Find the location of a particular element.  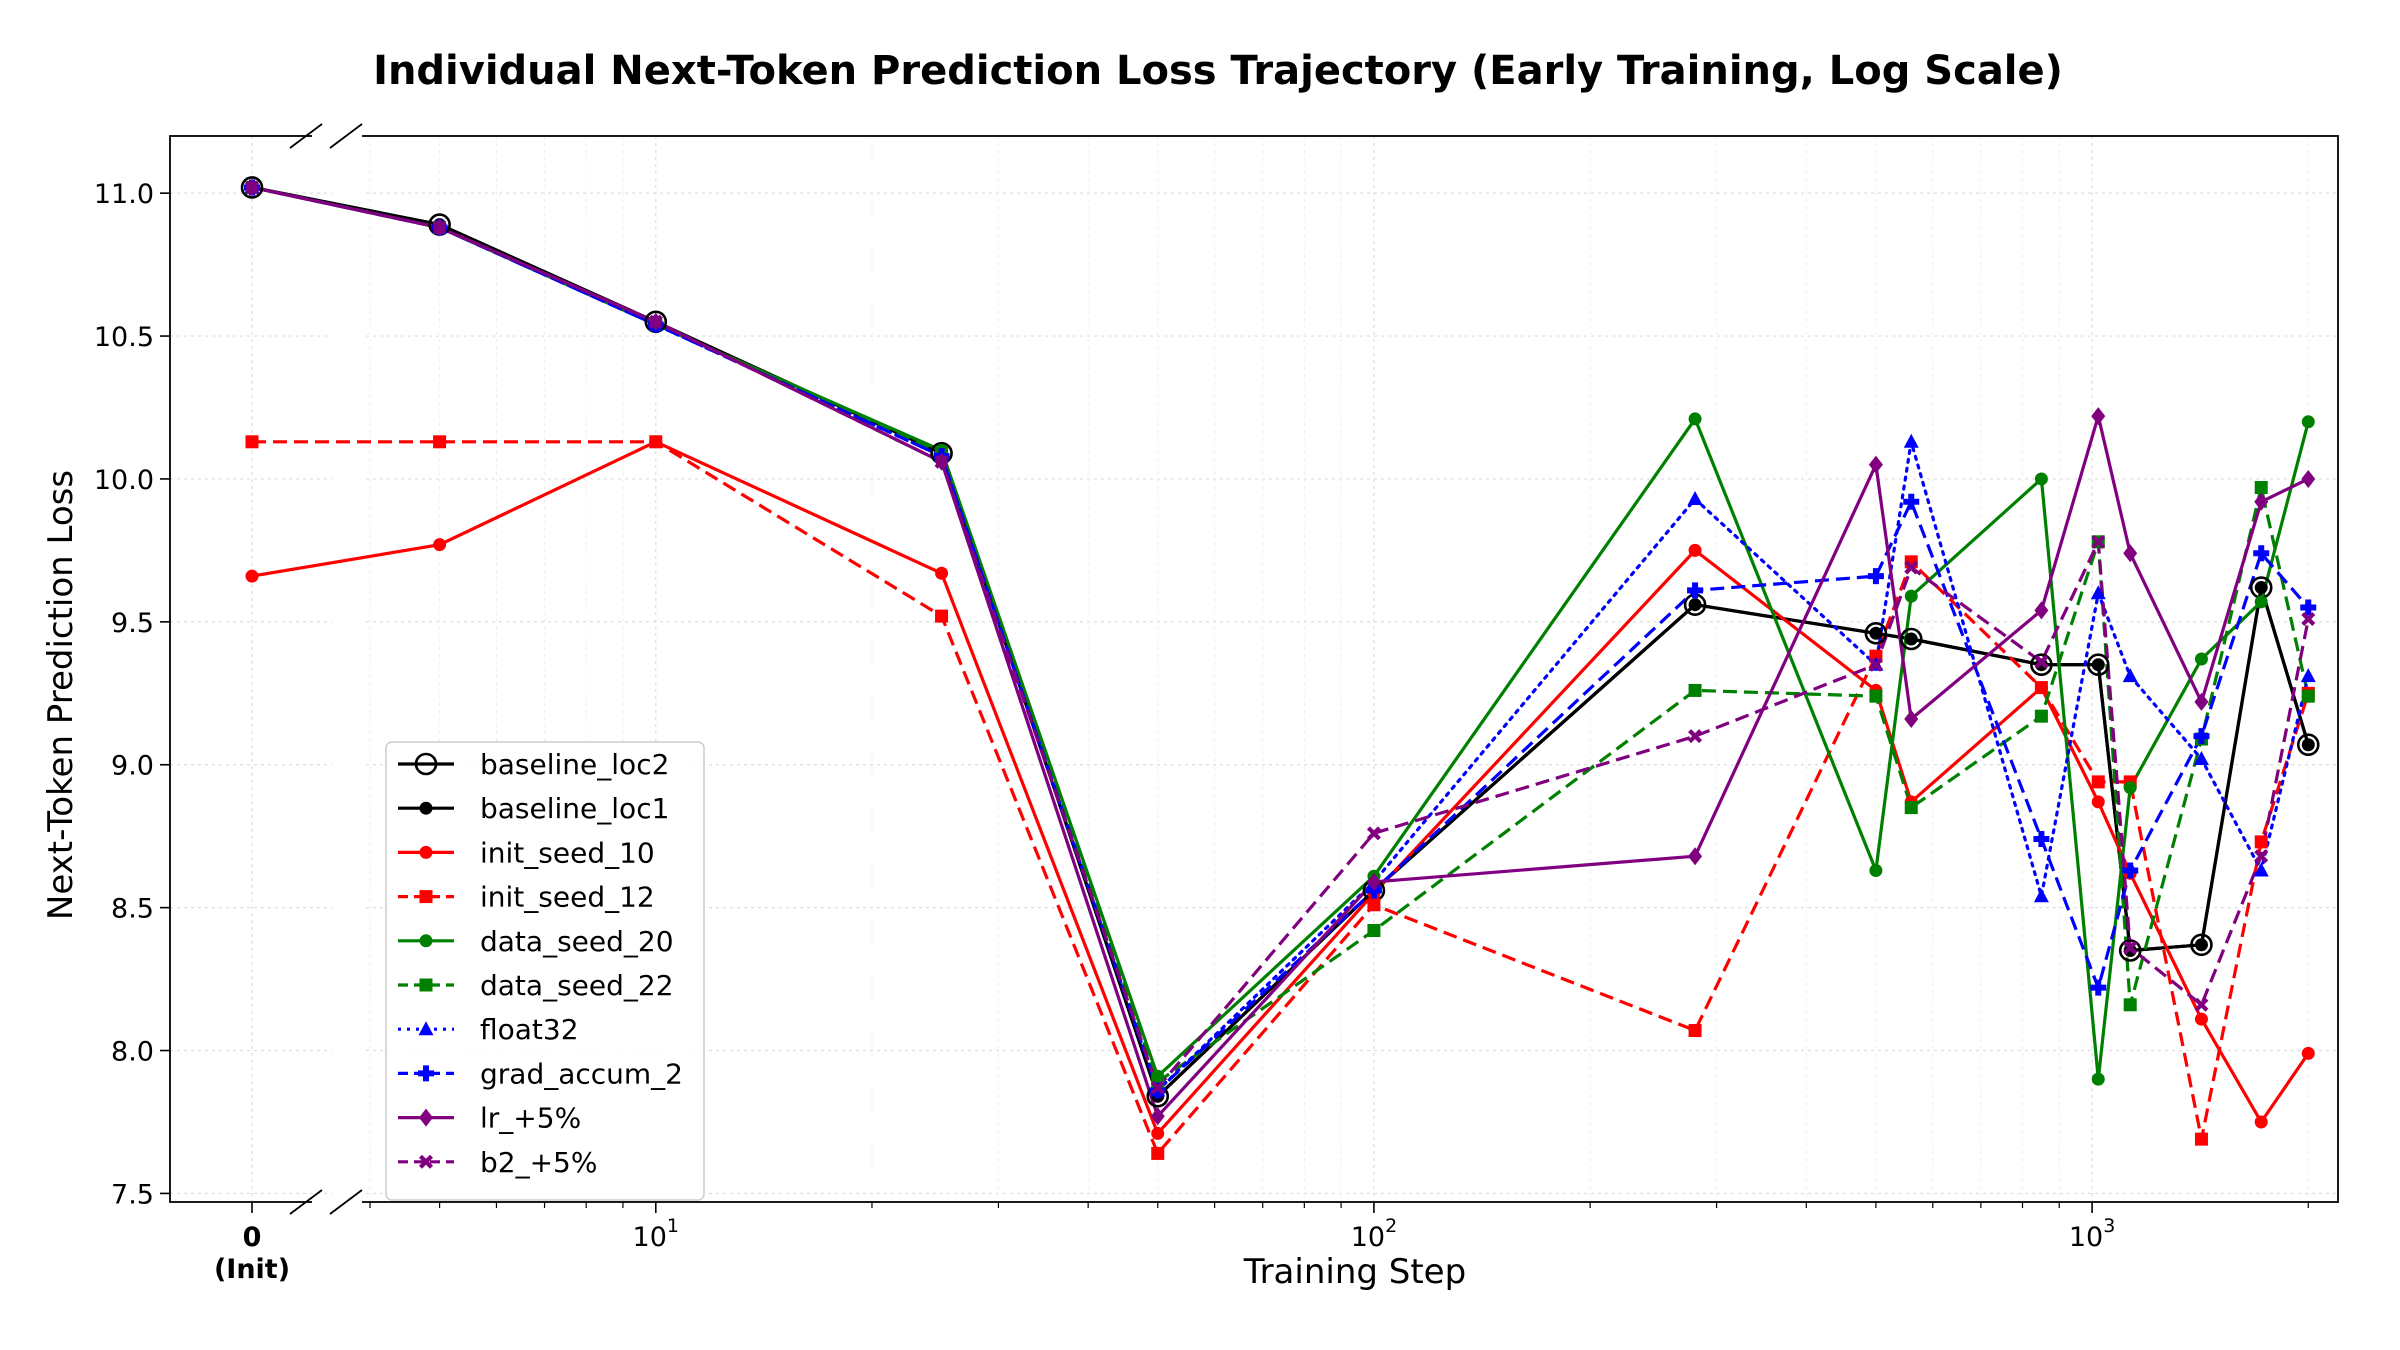

legend-label-float32: float32 is located at coordinates (529, 1029).